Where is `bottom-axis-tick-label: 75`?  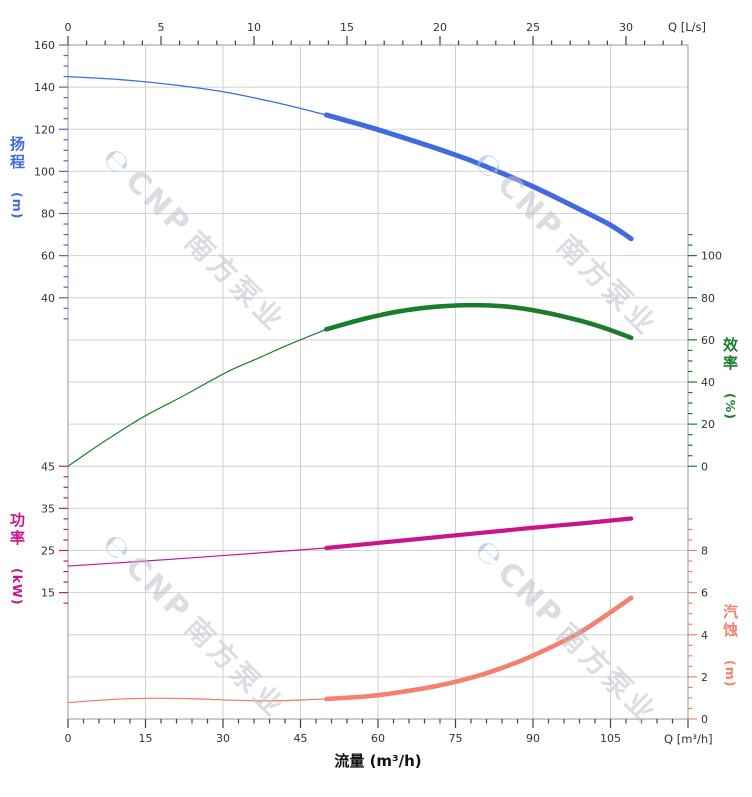
bottom-axis-tick-label: 75 is located at coordinates (456, 738).